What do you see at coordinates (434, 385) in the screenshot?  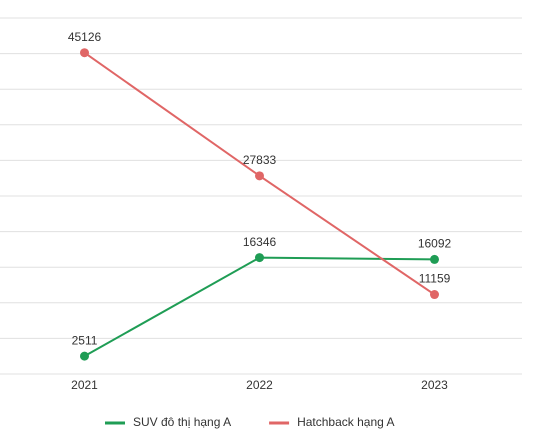 I see `x-tick-label: 2023` at bounding box center [434, 385].